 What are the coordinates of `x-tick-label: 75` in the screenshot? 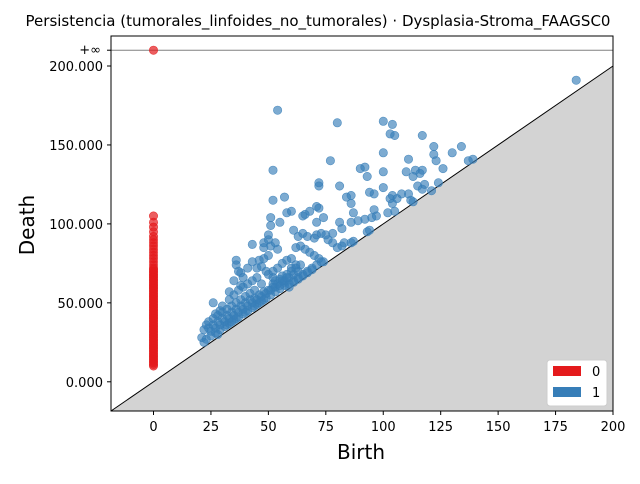 It's located at (326, 427).